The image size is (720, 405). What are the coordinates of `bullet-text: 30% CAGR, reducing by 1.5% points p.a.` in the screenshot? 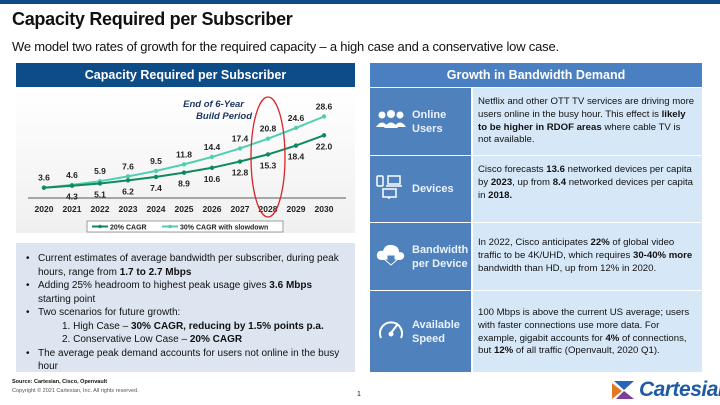 It's located at (227, 326).